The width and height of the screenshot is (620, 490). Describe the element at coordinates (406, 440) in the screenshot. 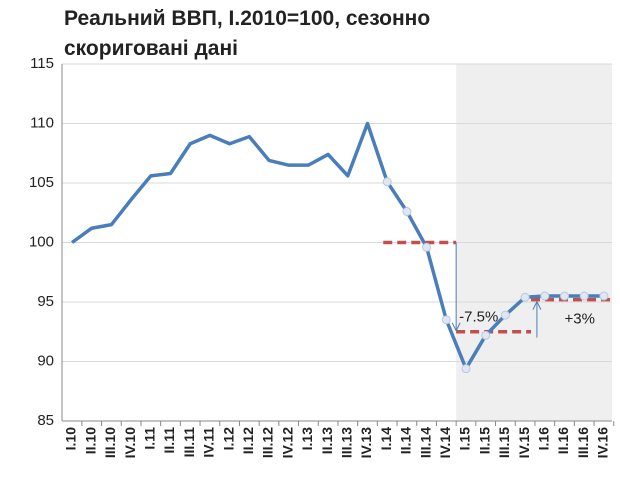

I see `x-tick-label: II.14` at that location.